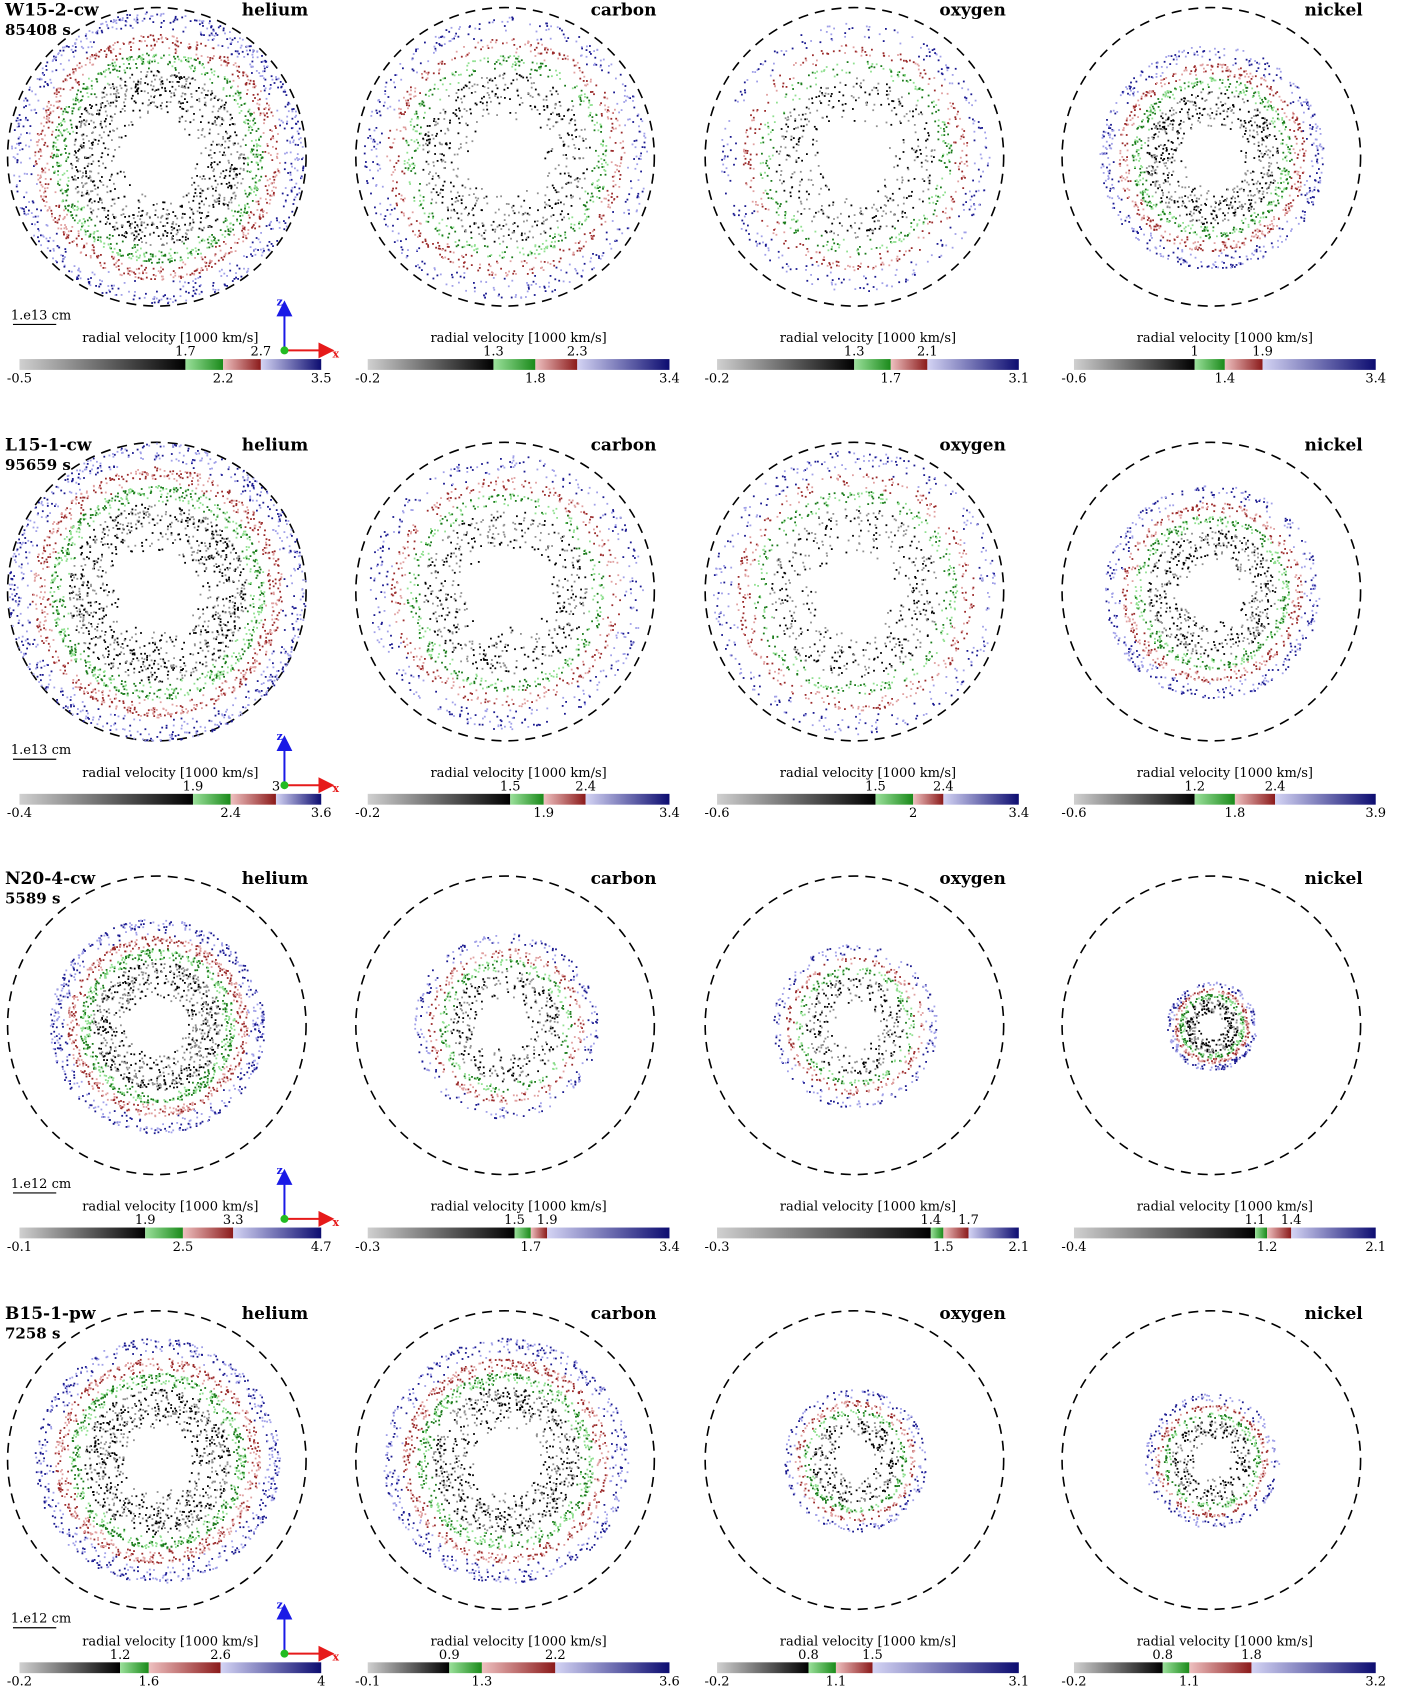 This screenshot has height=1694, width=1406. Describe the element at coordinates (431, 364) in the screenshot. I see `colorbar-segment` at that location.